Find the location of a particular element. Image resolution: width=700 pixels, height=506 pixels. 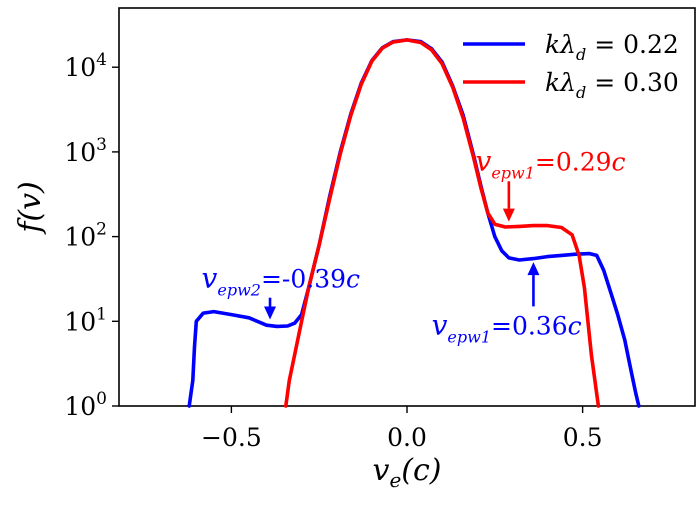

blue-epw1-label: vepw1=0.36c is located at coordinates (507, 327).